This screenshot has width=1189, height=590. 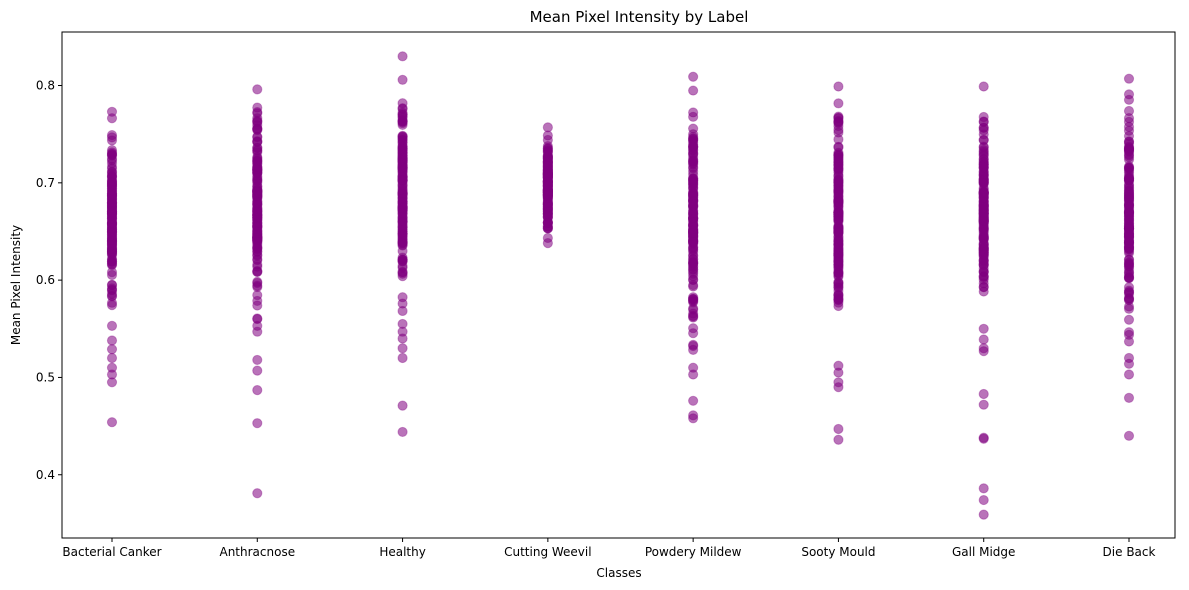 I want to click on series-healthy, so click(x=402, y=244).